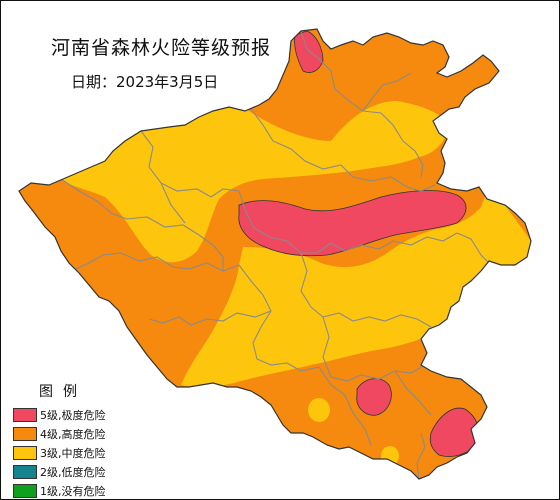 The image size is (560, 500). I want to click on legend-swatch-level2, so click(25, 472).